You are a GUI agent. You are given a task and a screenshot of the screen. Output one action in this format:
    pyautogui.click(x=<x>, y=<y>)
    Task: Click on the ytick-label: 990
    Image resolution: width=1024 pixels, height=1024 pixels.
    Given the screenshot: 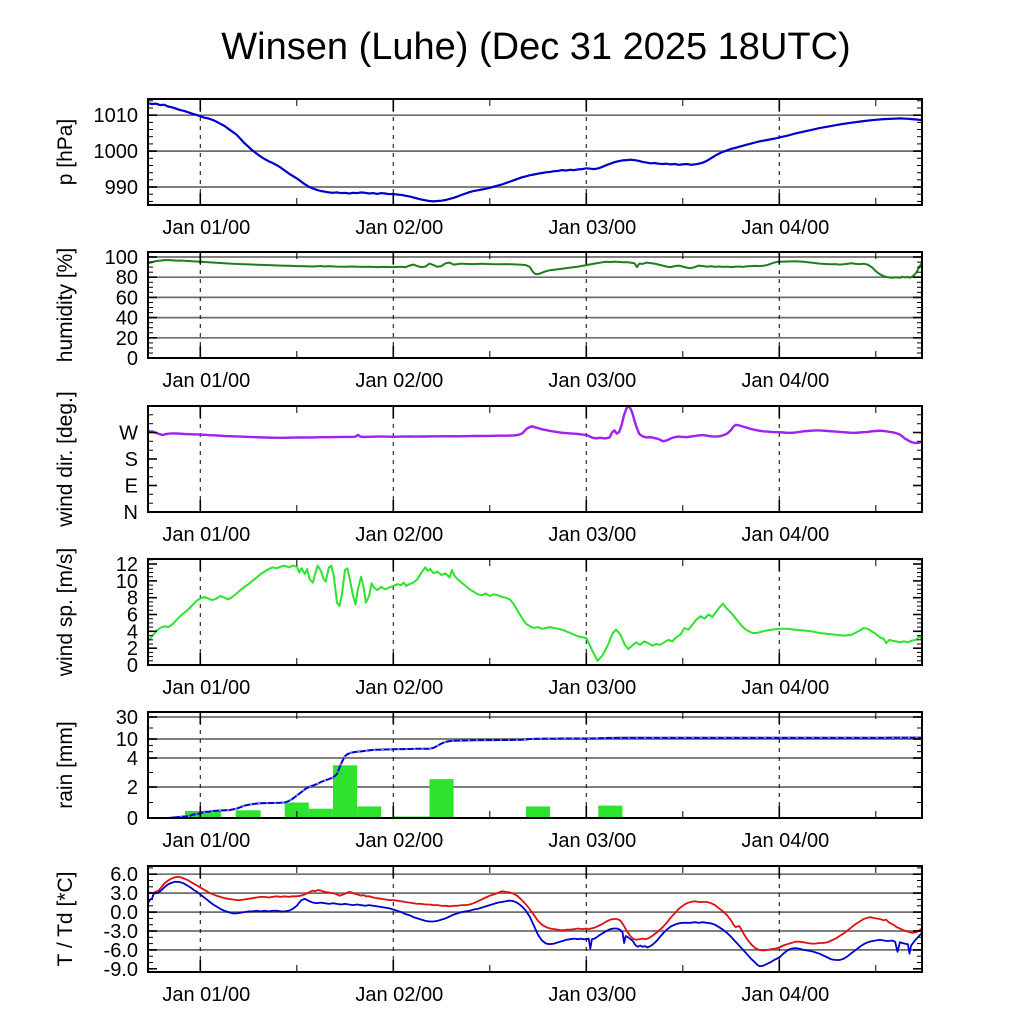 What is the action you would take?
    pyautogui.click(x=121, y=188)
    